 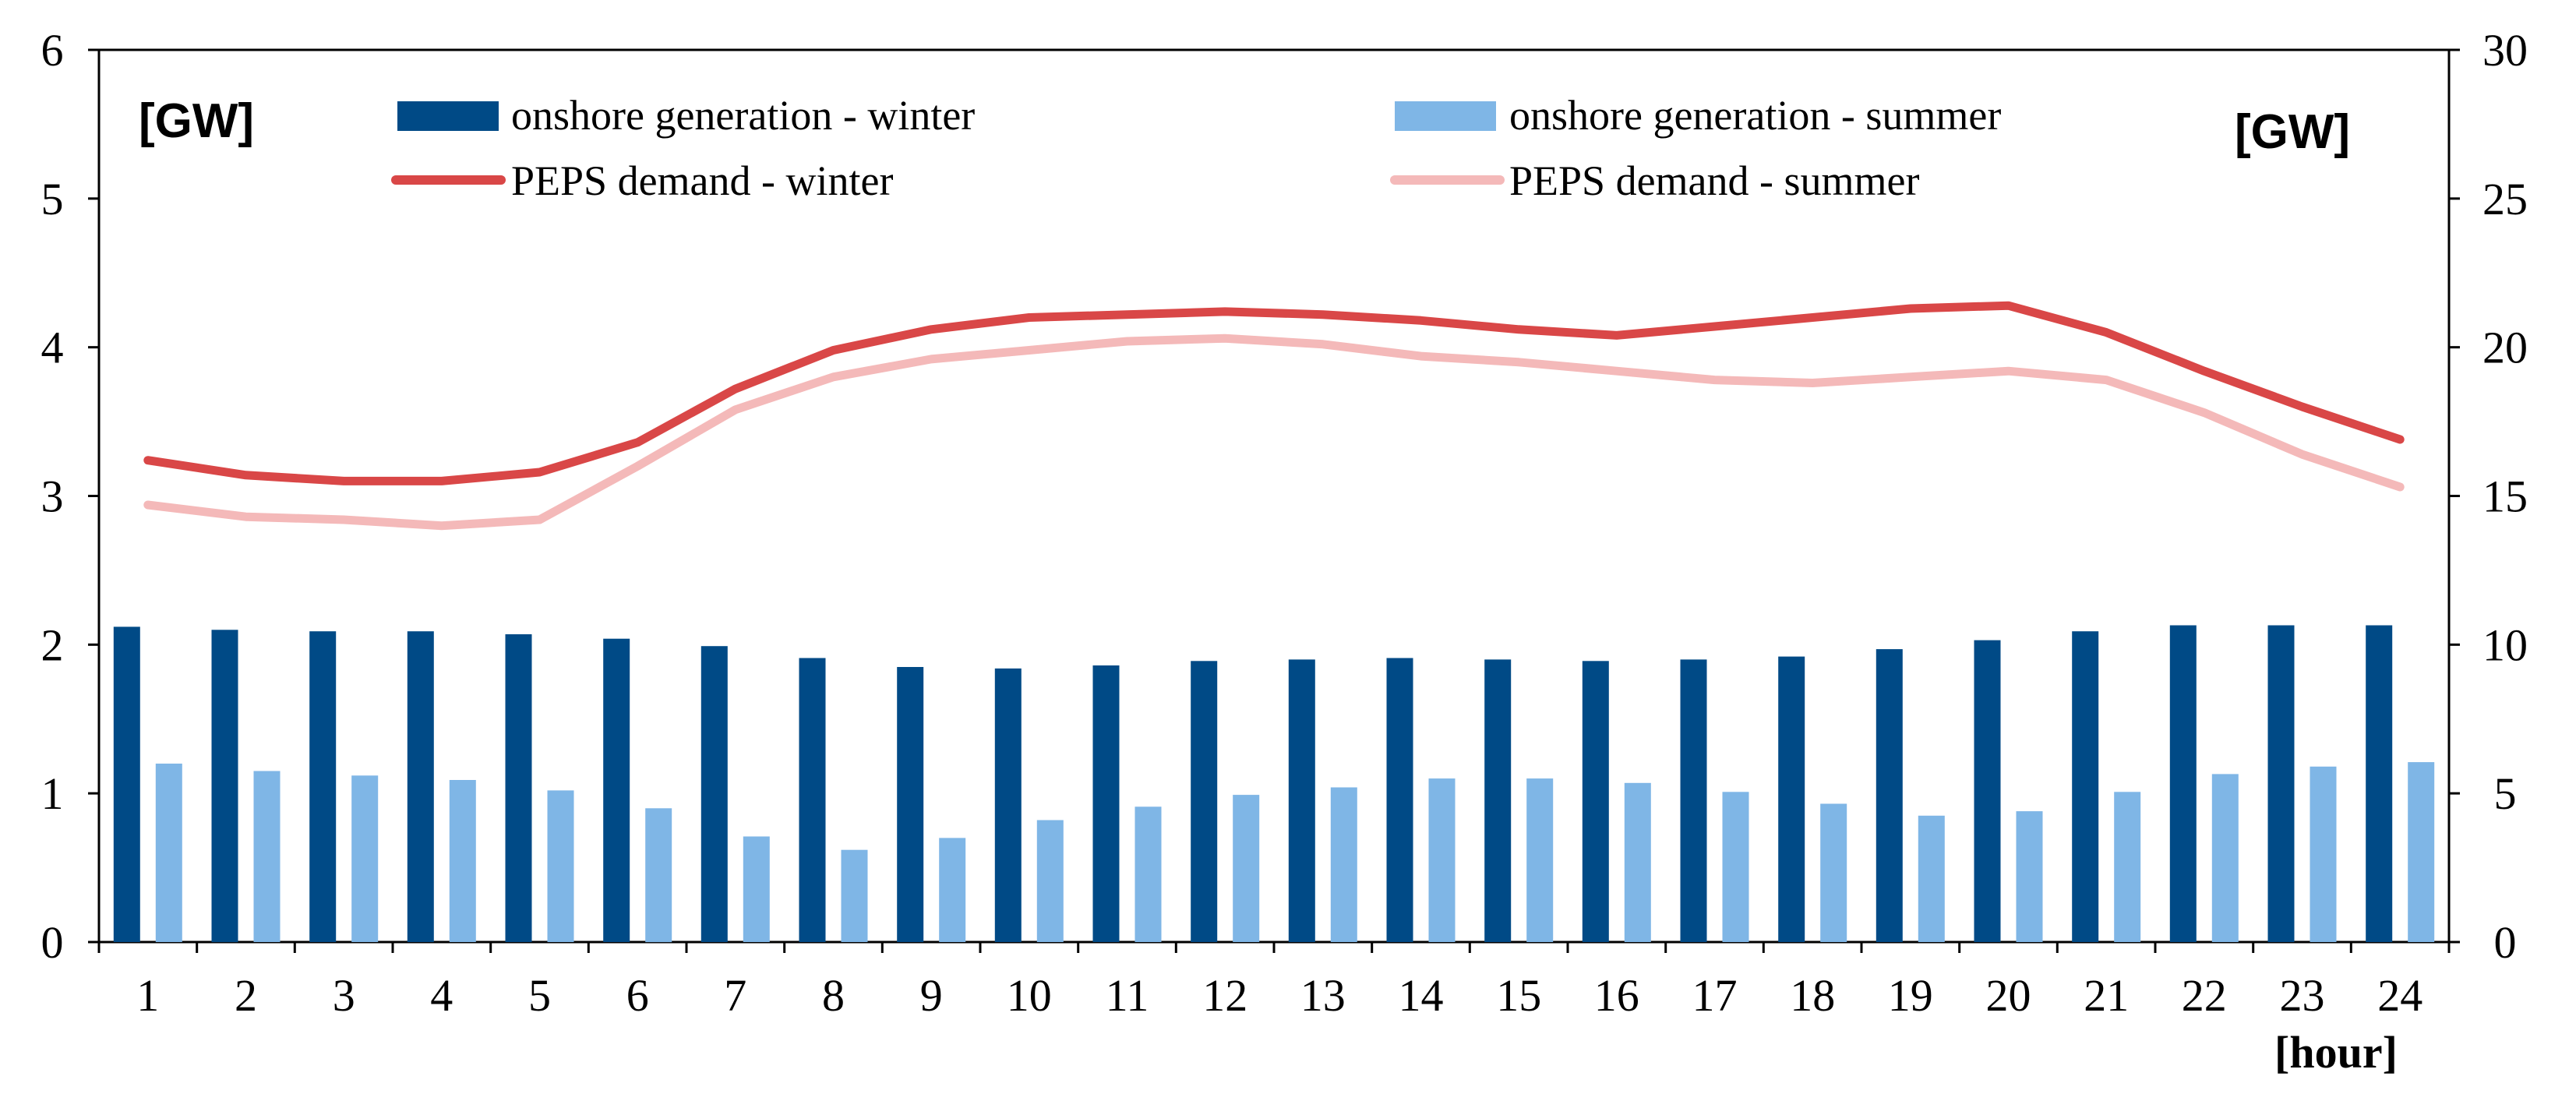 What do you see at coordinates (52, 348) in the screenshot?
I see `left-tick-label-4: 4` at bounding box center [52, 348].